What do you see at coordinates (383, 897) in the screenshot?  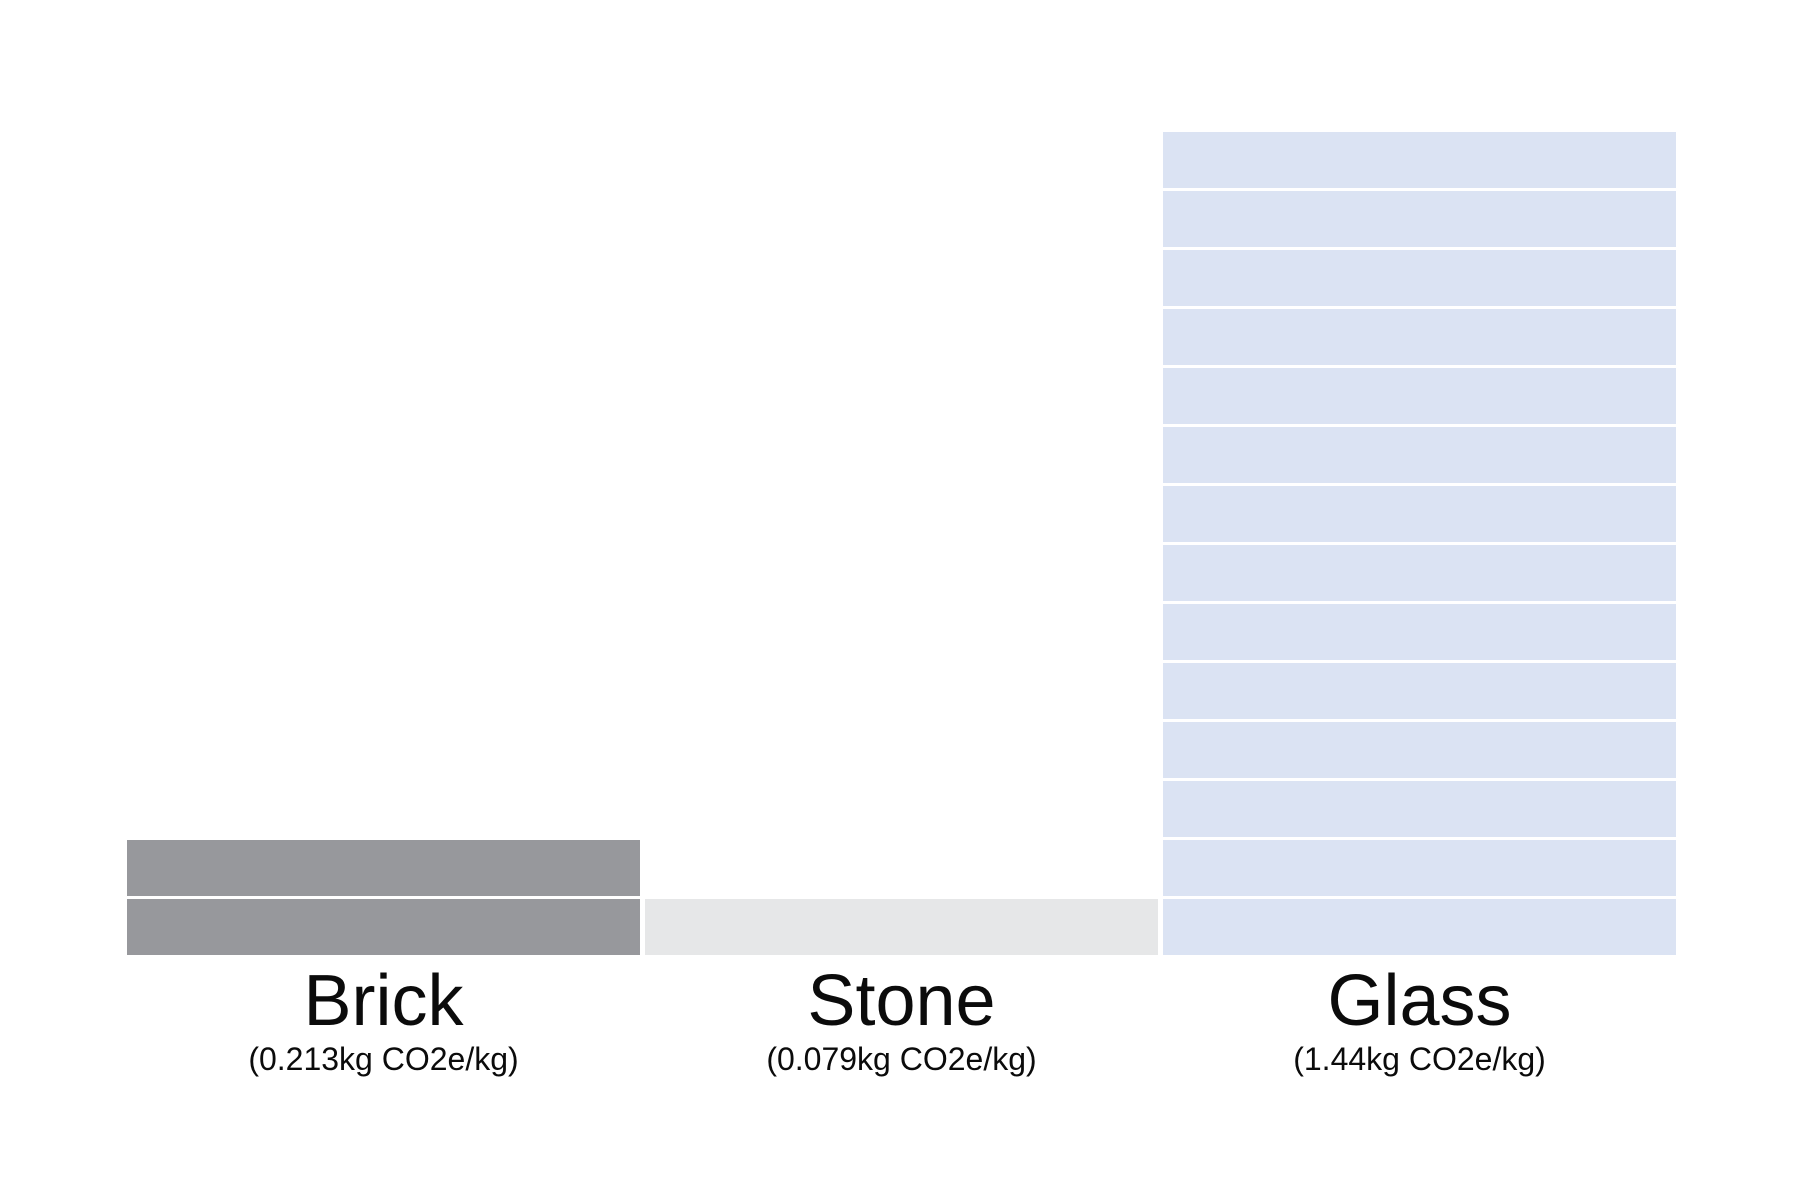 I see `bar-brick` at bounding box center [383, 897].